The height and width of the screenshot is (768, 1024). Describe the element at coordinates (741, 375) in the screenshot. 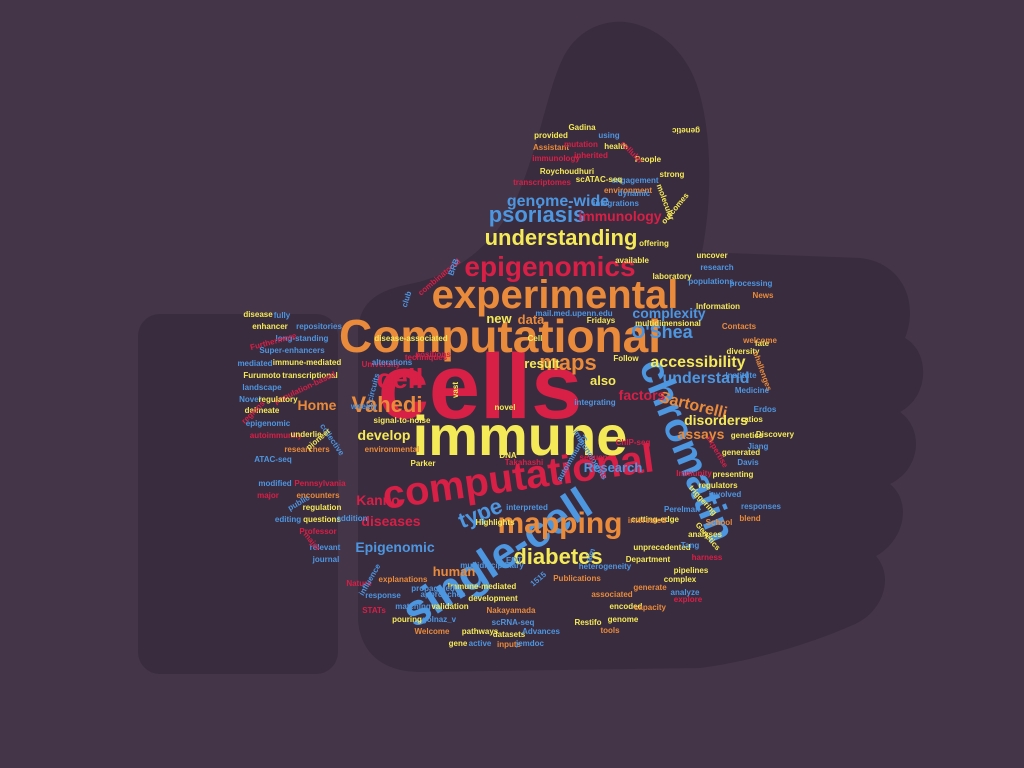

I see `cloud-word: Institute` at that location.